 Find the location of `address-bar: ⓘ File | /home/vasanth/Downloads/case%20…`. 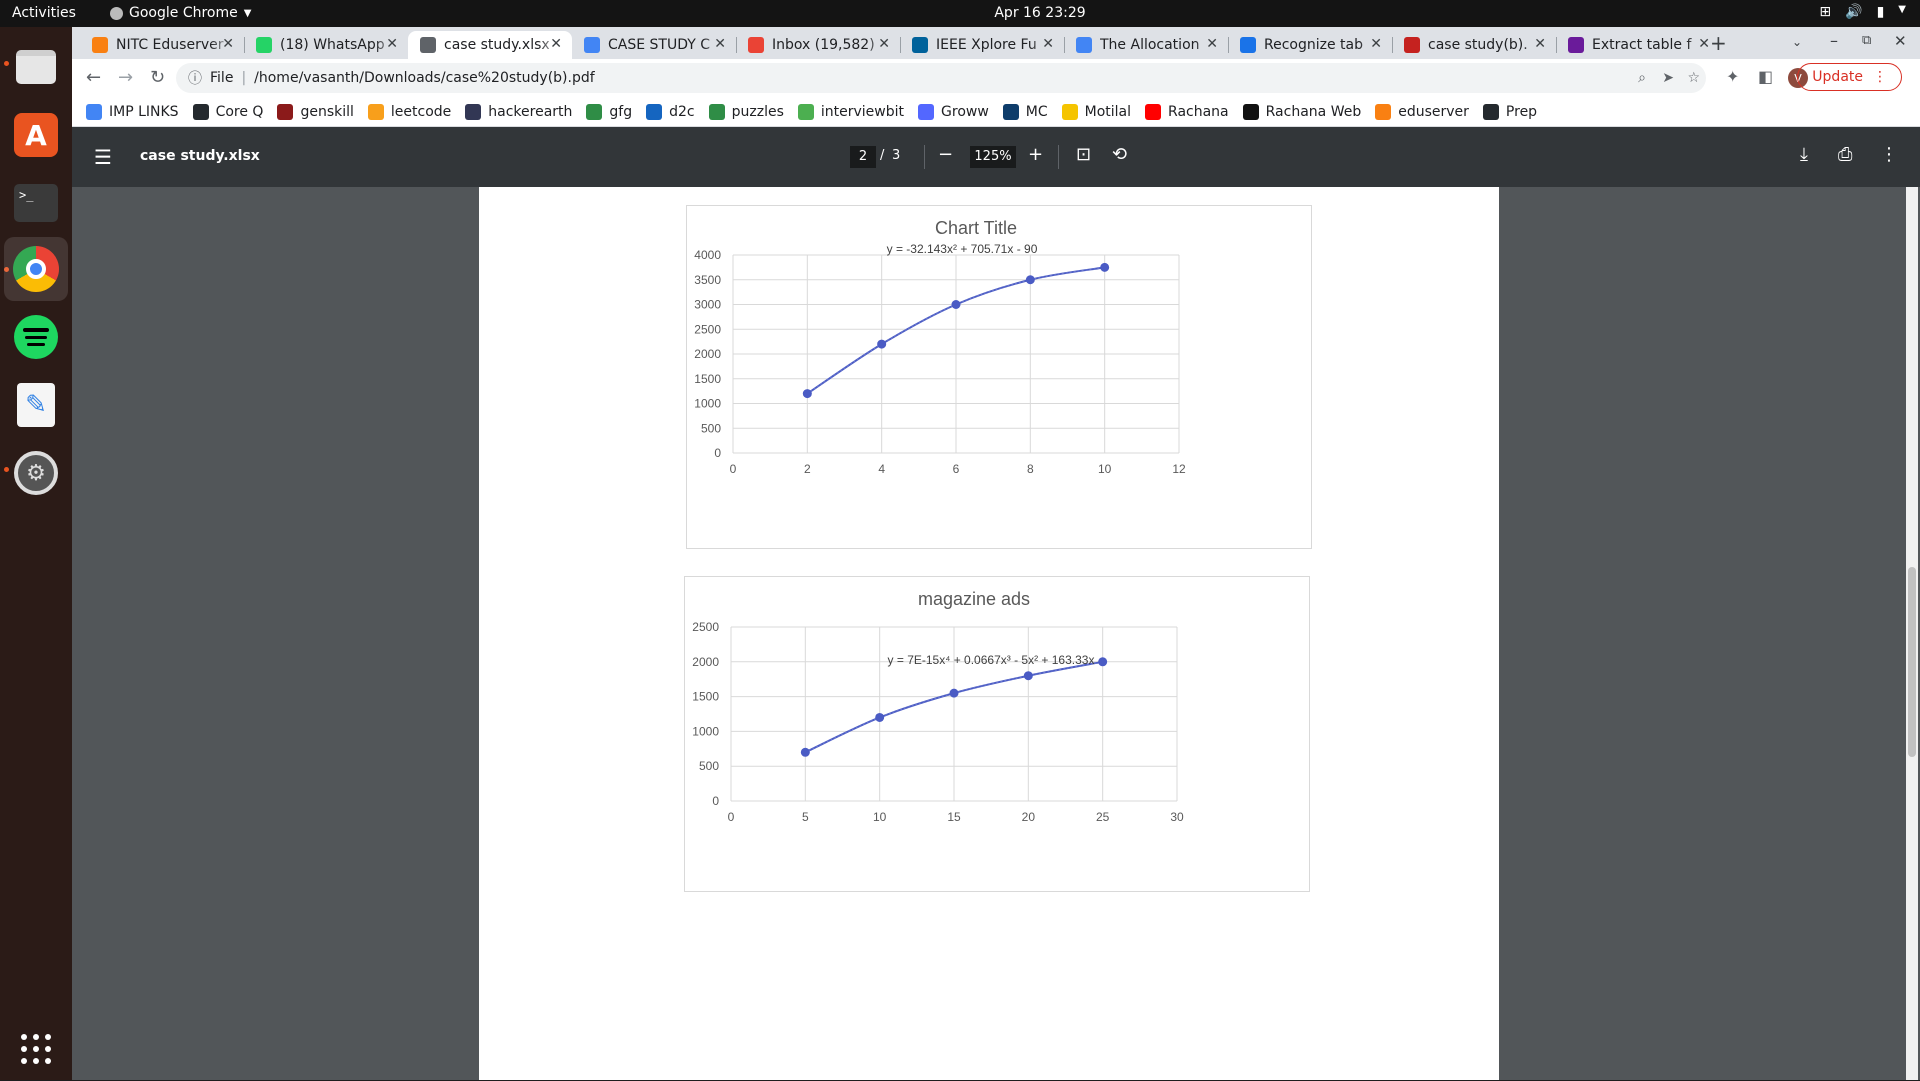

address-bar: ⓘ File | /home/vasanth/Downloads/case%20… is located at coordinates (941, 78).